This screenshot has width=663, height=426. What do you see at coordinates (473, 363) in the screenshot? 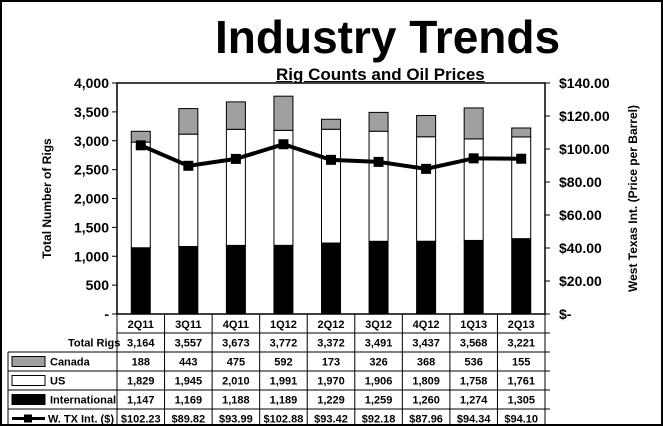
I see `table-cell: 536` at bounding box center [473, 363].